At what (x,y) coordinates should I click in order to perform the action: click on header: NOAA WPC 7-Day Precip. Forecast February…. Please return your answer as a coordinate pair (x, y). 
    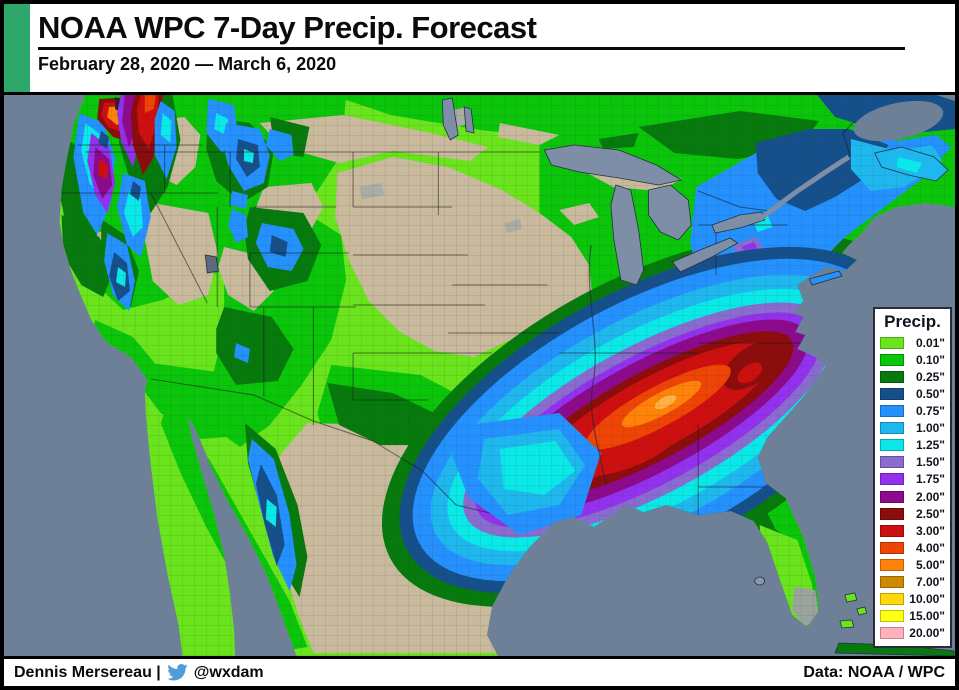
    Looking at the image, I should click on (479, 48).